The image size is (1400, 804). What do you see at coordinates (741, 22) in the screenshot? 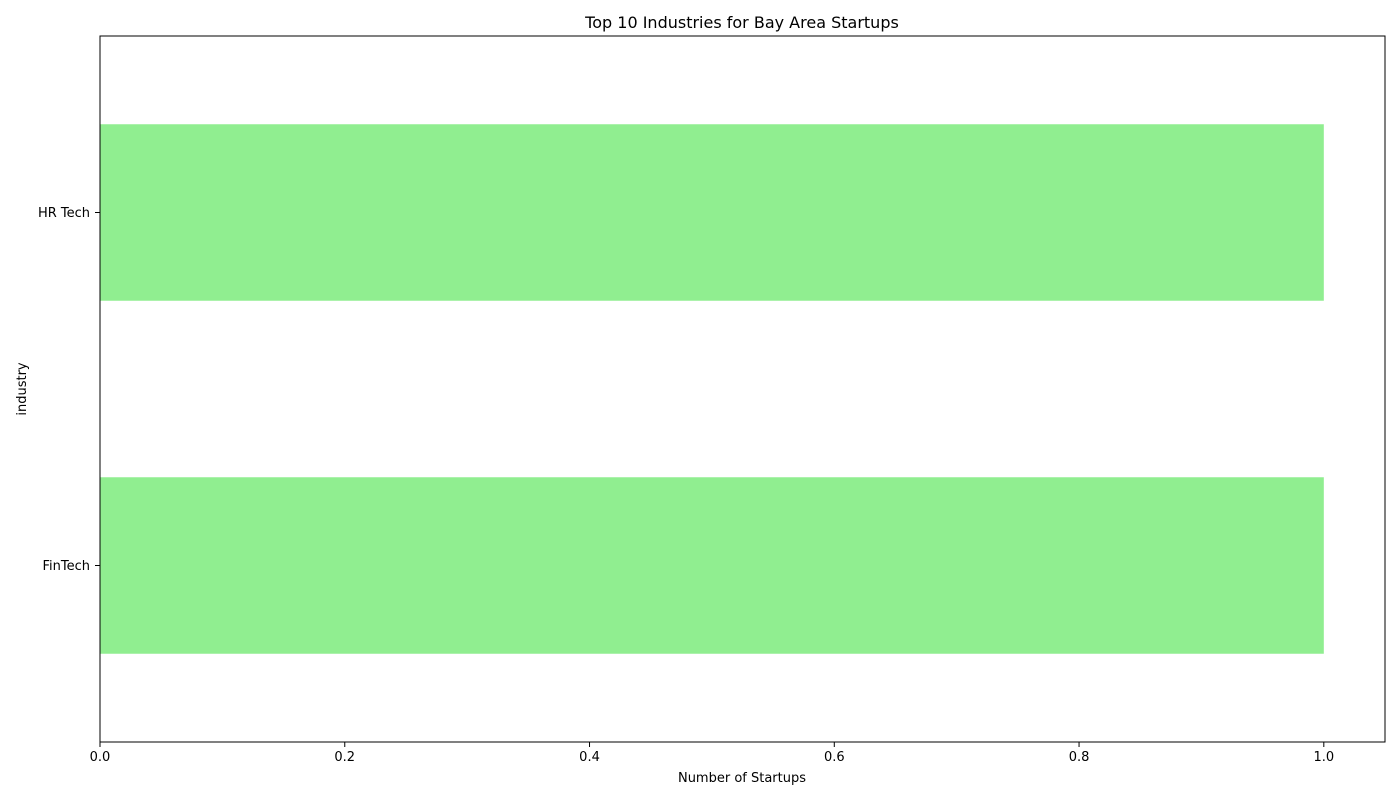
I see `chart-title: Top 10 Industries for Bay Area Startups` at bounding box center [741, 22].